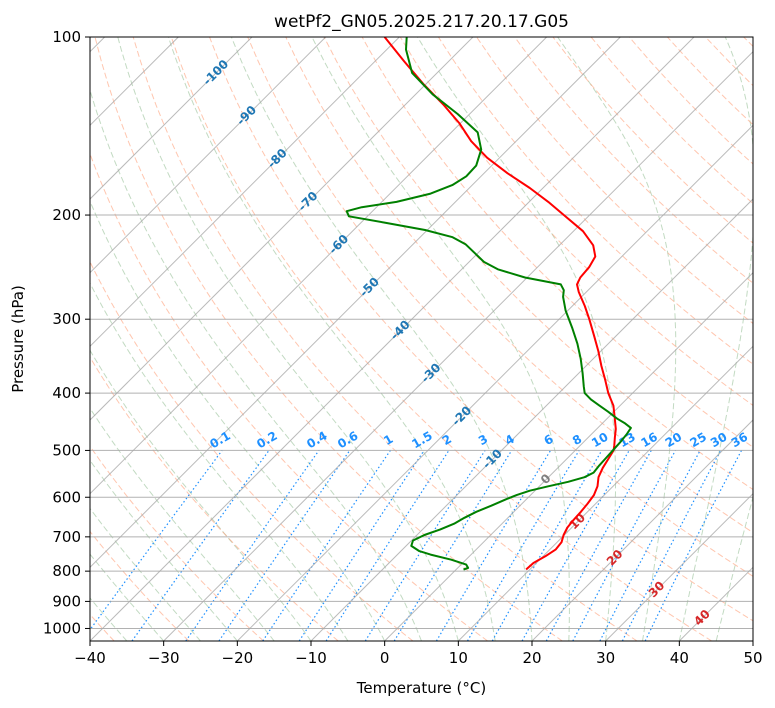 Image resolution: width=775 pixels, height=708 pixels. I want to click on mixing-ratio-label: 0.4, so click(316, 440).